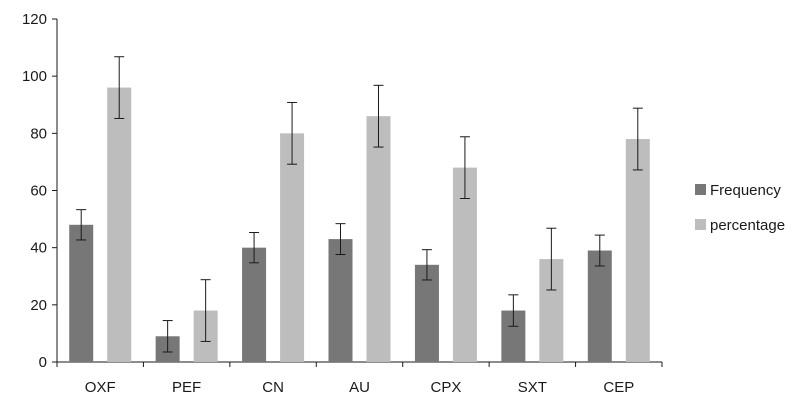 The width and height of the screenshot is (798, 403). Describe the element at coordinates (34, 76) in the screenshot. I see `y-tick-label: 100` at that location.